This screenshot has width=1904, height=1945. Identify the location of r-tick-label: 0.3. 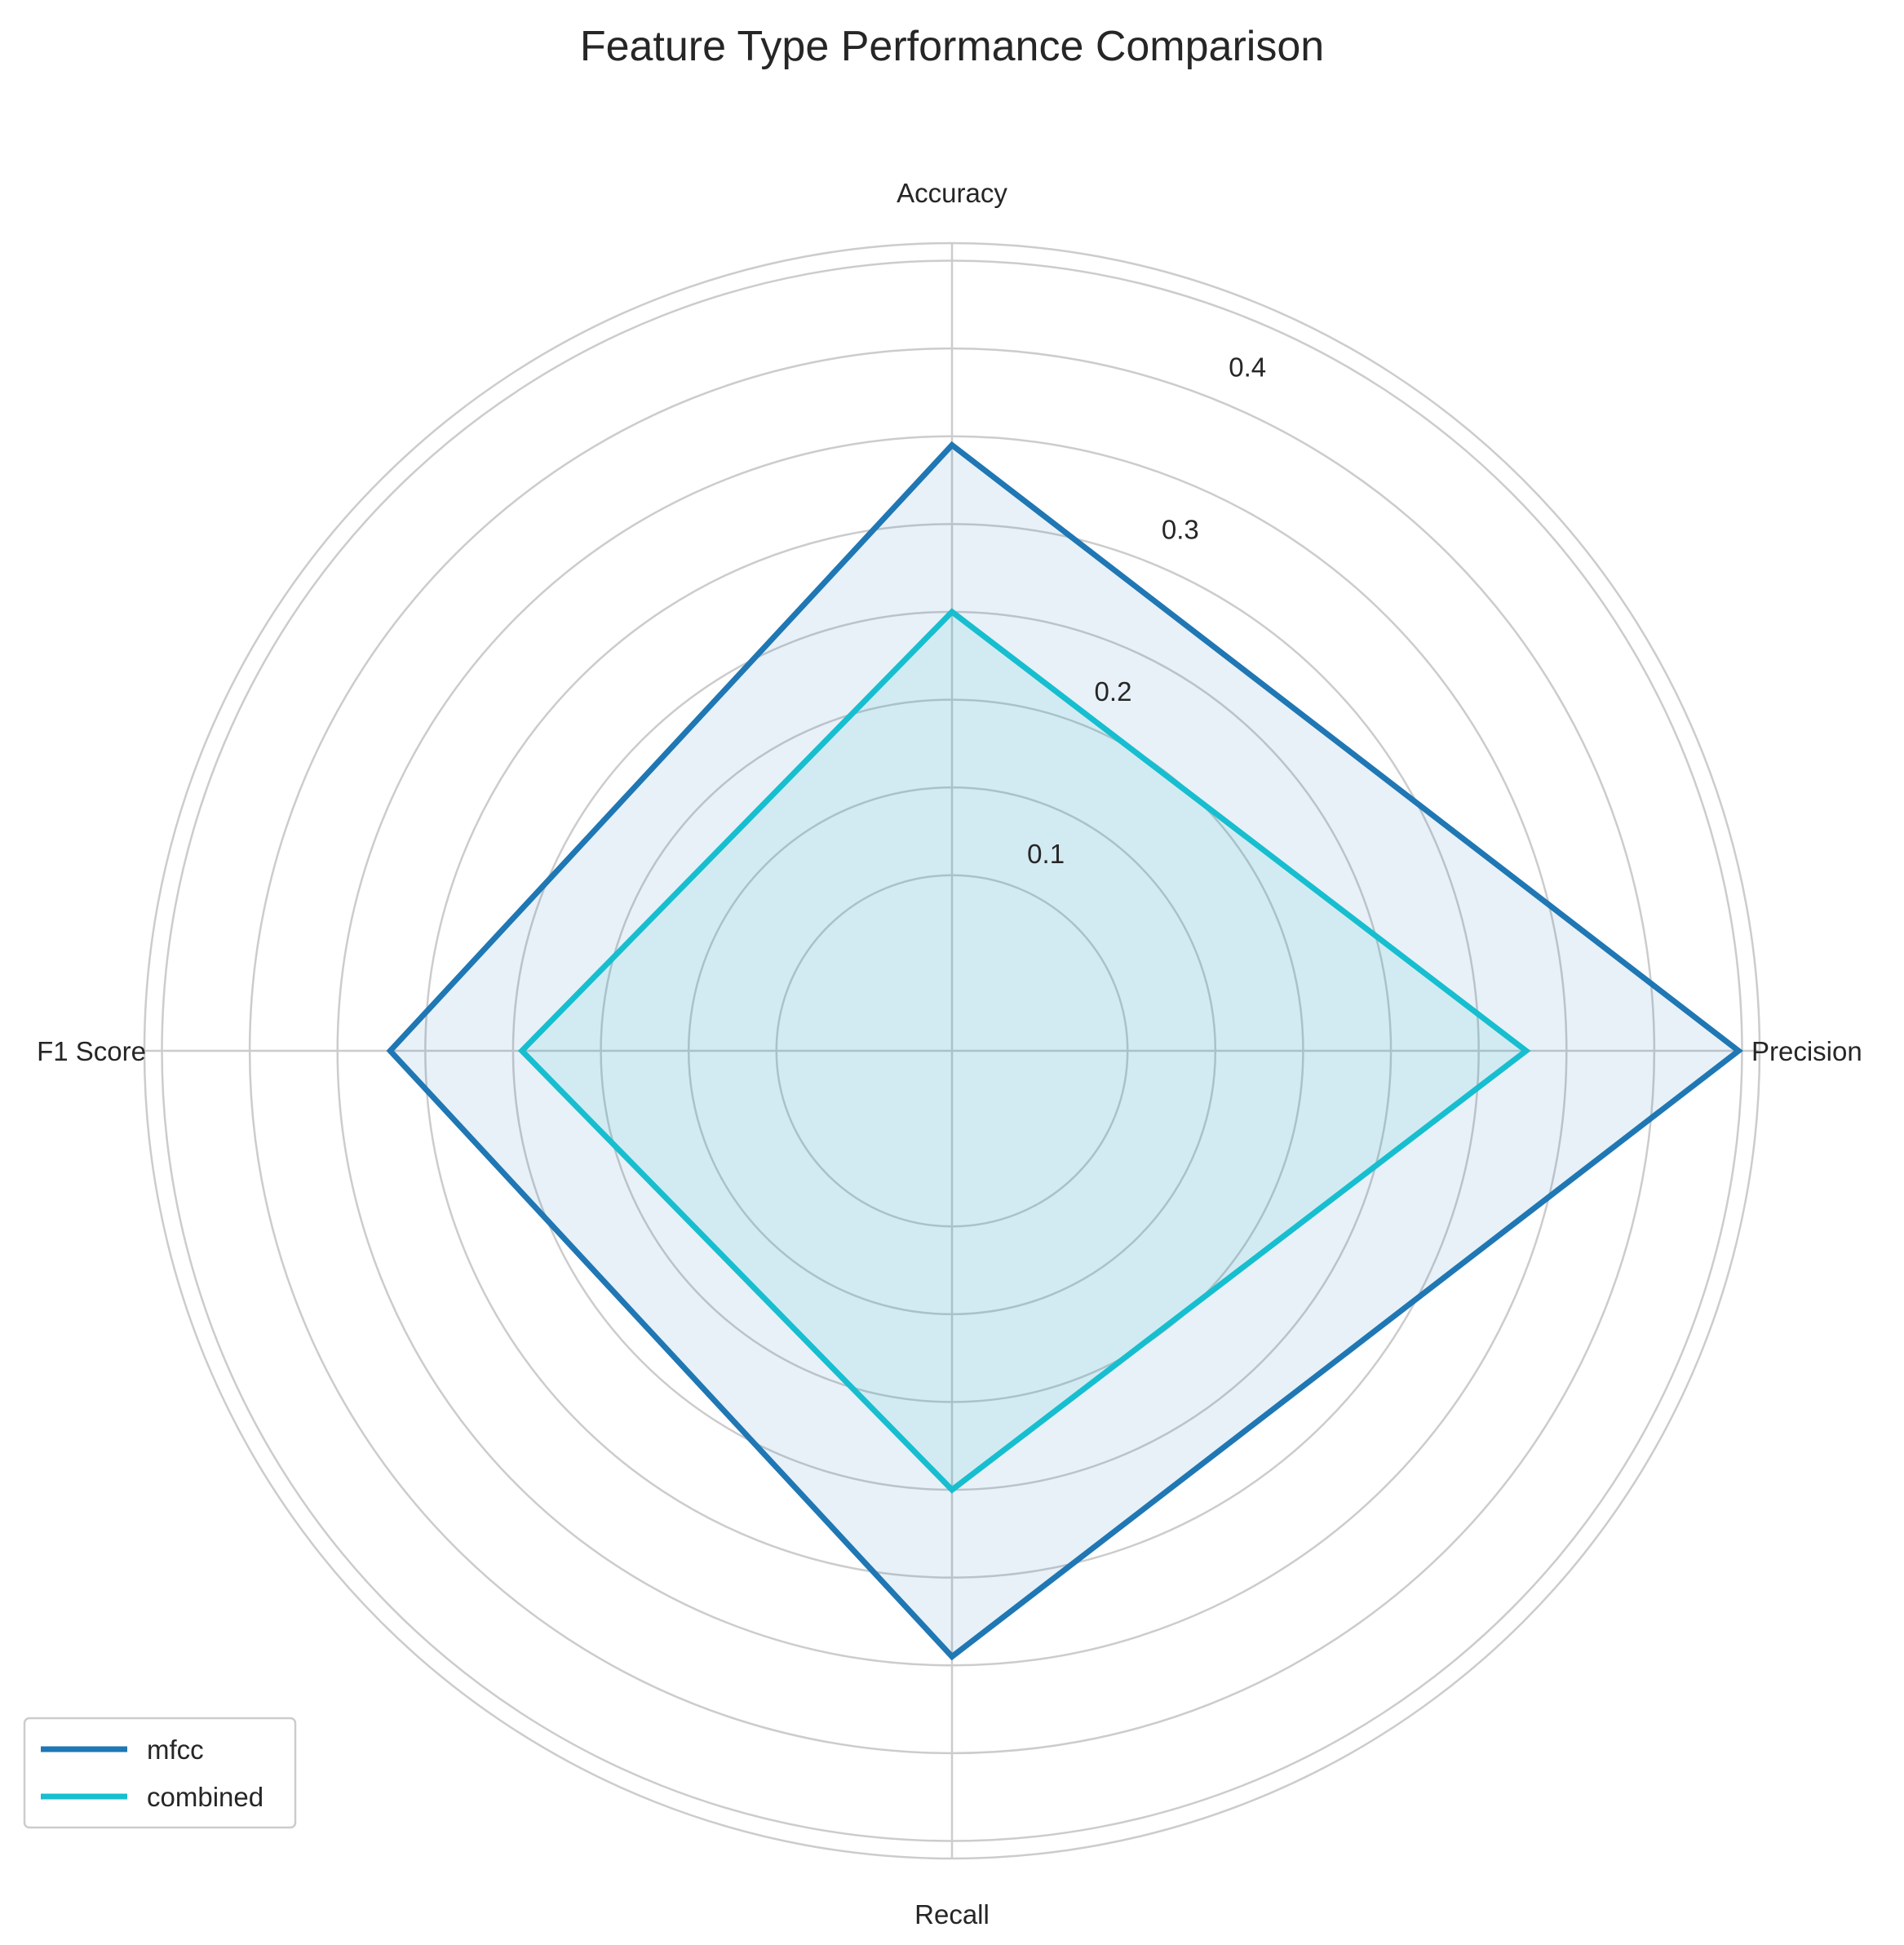
(1180, 529).